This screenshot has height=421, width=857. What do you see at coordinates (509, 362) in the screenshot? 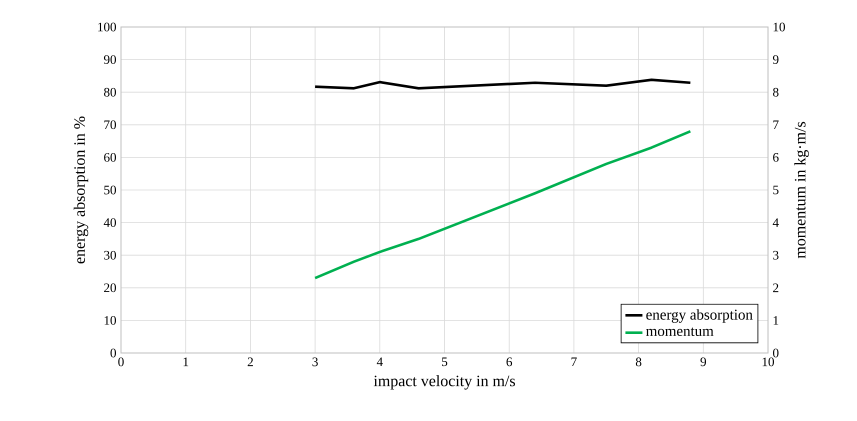
I see `x-tick-label: 6` at bounding box center [509, 362].